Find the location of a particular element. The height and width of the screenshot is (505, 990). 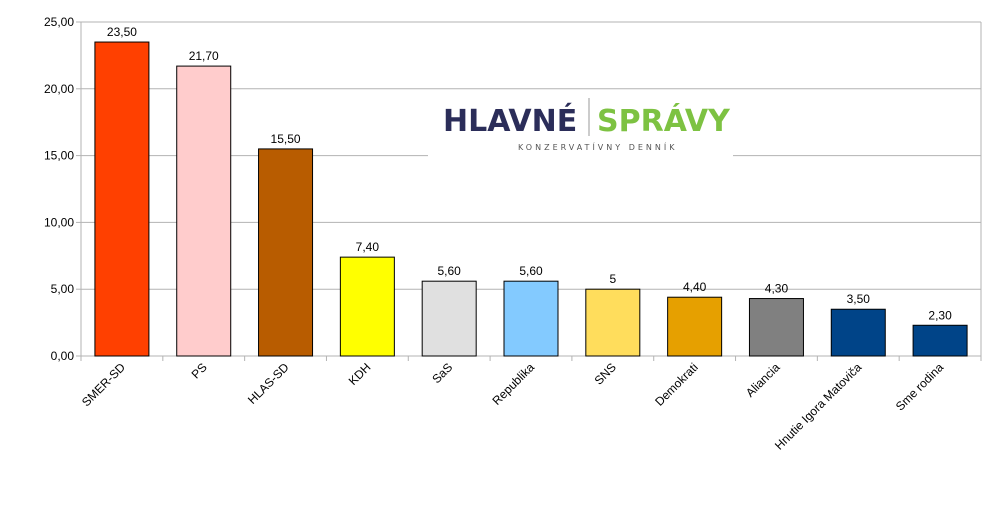

category-label: SMER-SD is located at coordinates (103, 384).